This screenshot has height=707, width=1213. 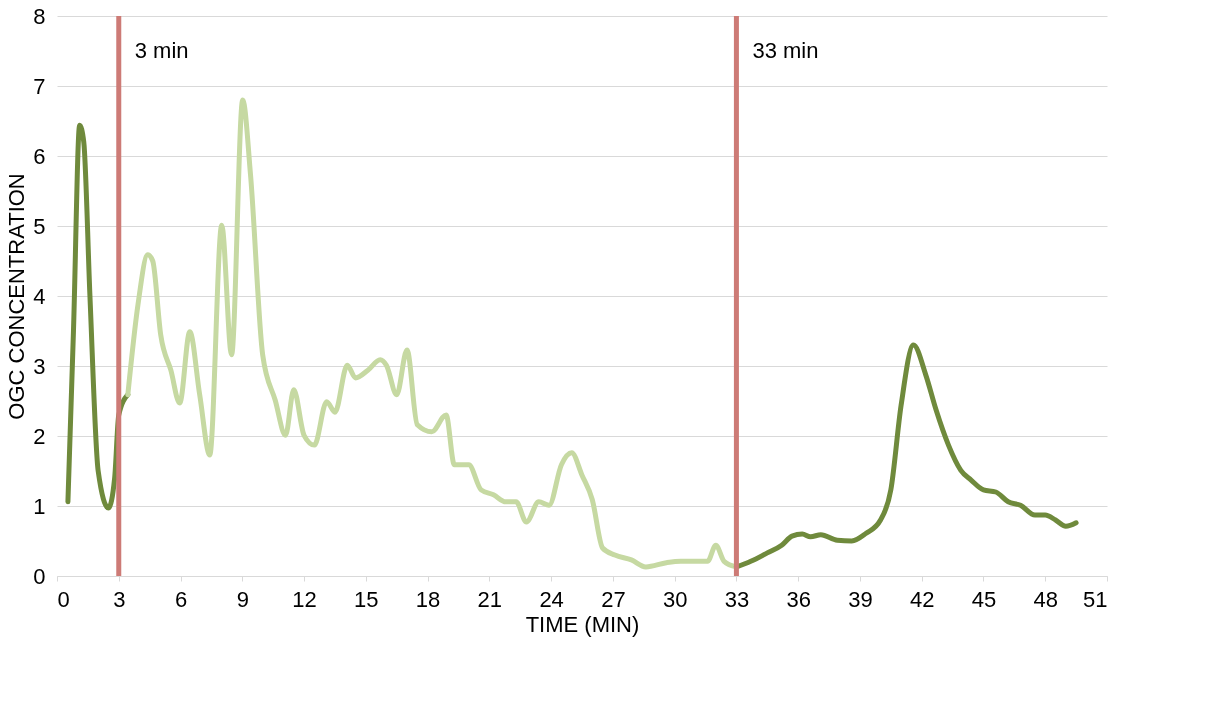 I want to click on y-tick-label: 0, so click(x=39, y=576).